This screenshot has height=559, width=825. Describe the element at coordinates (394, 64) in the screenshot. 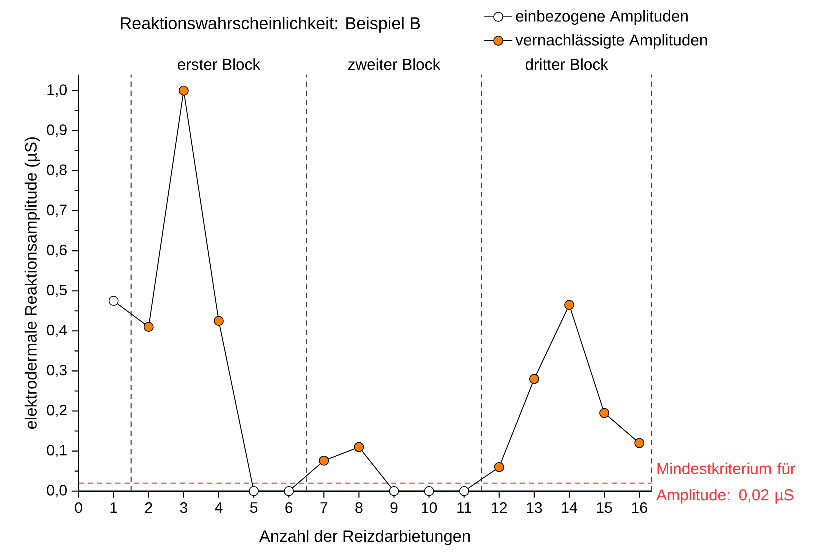

I see `text: zweiter Block` at that location.